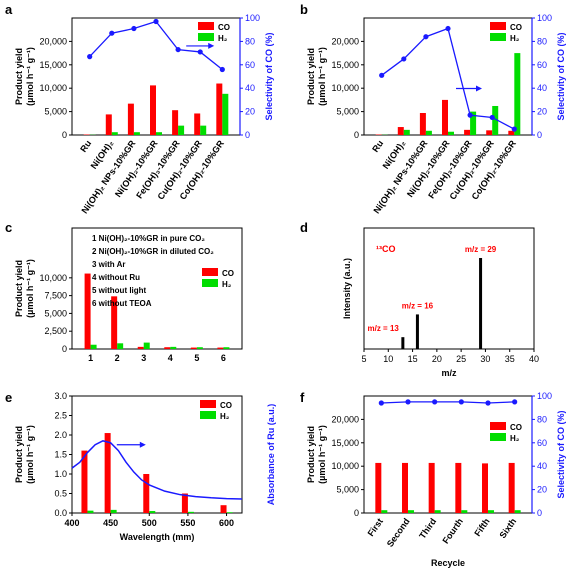 Image resolution: width=588 pixels, height=576 pixels. Describe the element at coordinates (448, 563) in the screenshot. I see `x-axis-label: Recycle` at that location.